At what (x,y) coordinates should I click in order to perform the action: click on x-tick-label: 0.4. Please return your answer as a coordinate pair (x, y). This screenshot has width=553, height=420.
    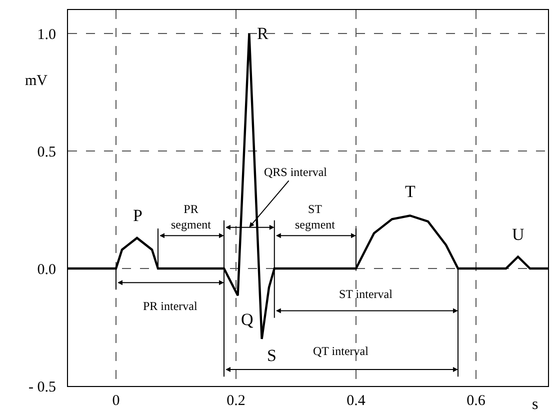
    Looking at the image, I should click on (356, 401).